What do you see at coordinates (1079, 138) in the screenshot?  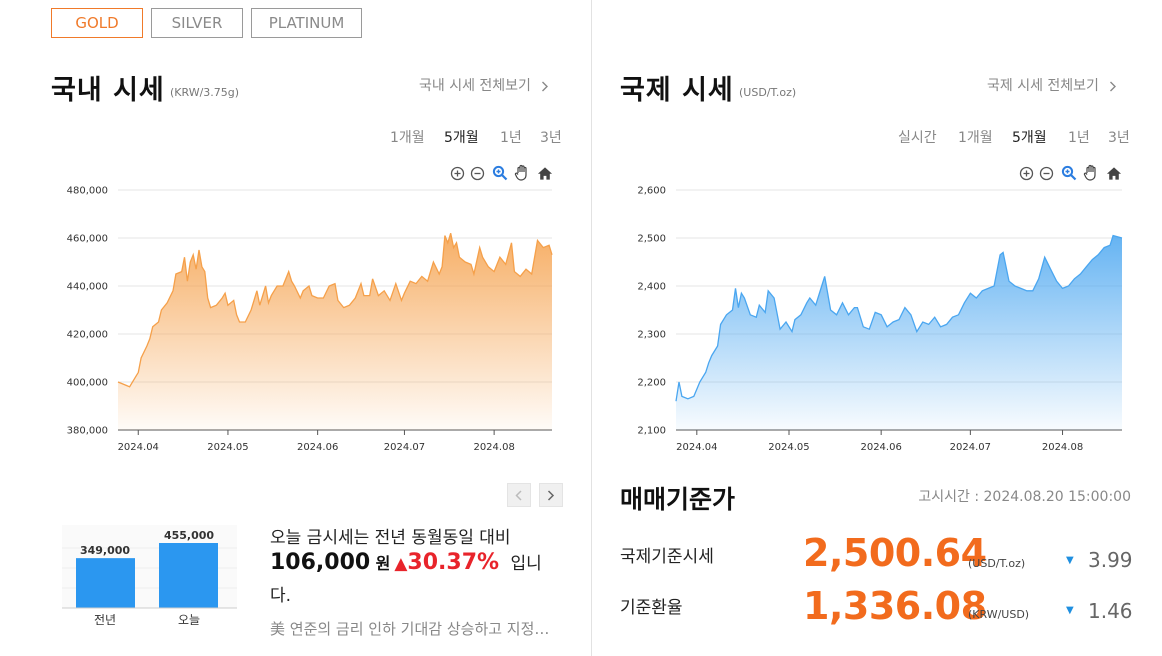 I see `intl-period-1y: 1년` at bounding box center [1079, 138].